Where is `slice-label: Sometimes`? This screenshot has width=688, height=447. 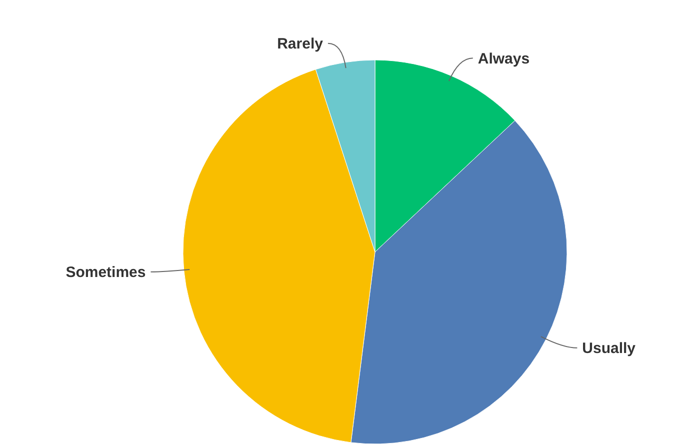 slice-label: Sometimes is located at coordinates (106, 273).